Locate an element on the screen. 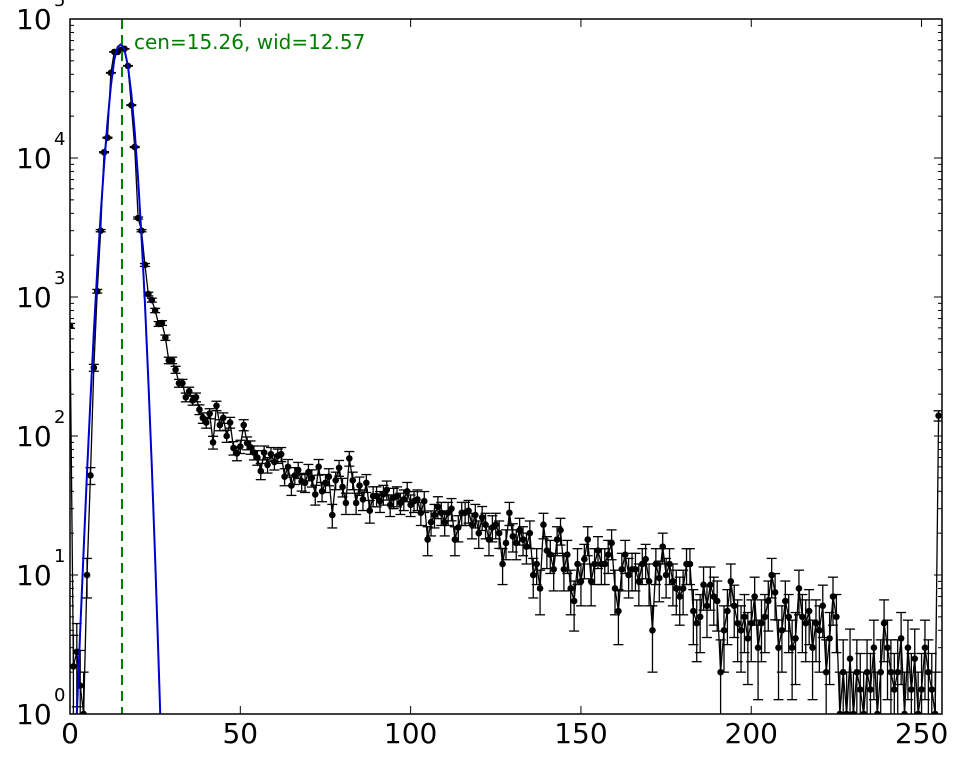  fit-annotation: cen=15.26, wid=12.57 is located at coordinates (249, 42).